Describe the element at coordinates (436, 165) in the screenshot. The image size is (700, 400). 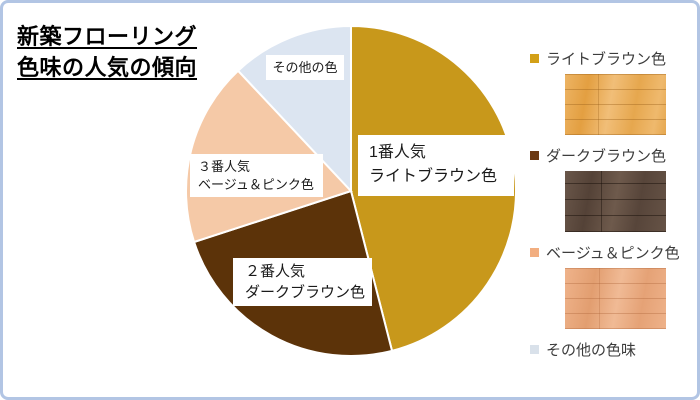
I see `pie-callout-light-brown: 1番人気ライトブラウン色` at that location.